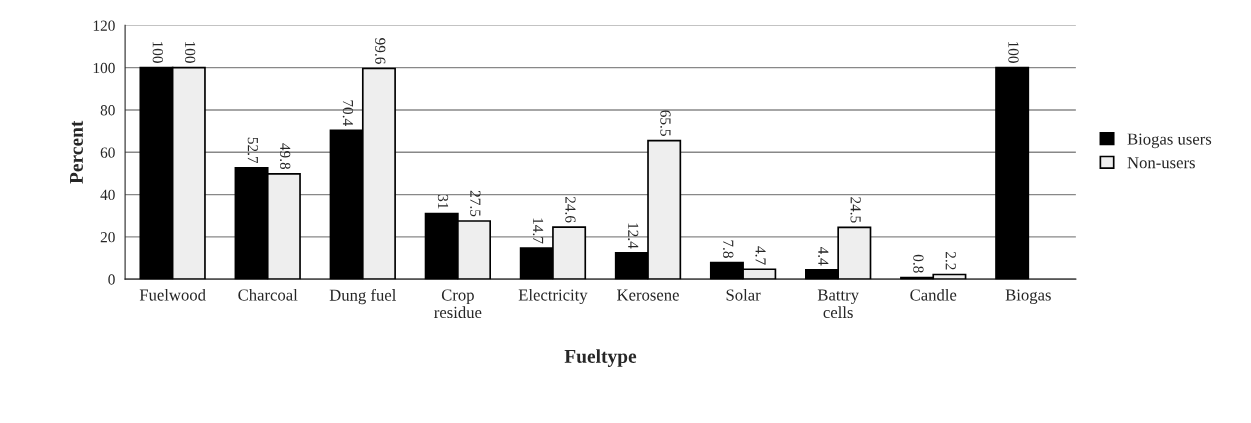 Image resolution: width=1251 pixels, height=423 pixels. I want to click on data-label: 2.2, so click(950, 260).